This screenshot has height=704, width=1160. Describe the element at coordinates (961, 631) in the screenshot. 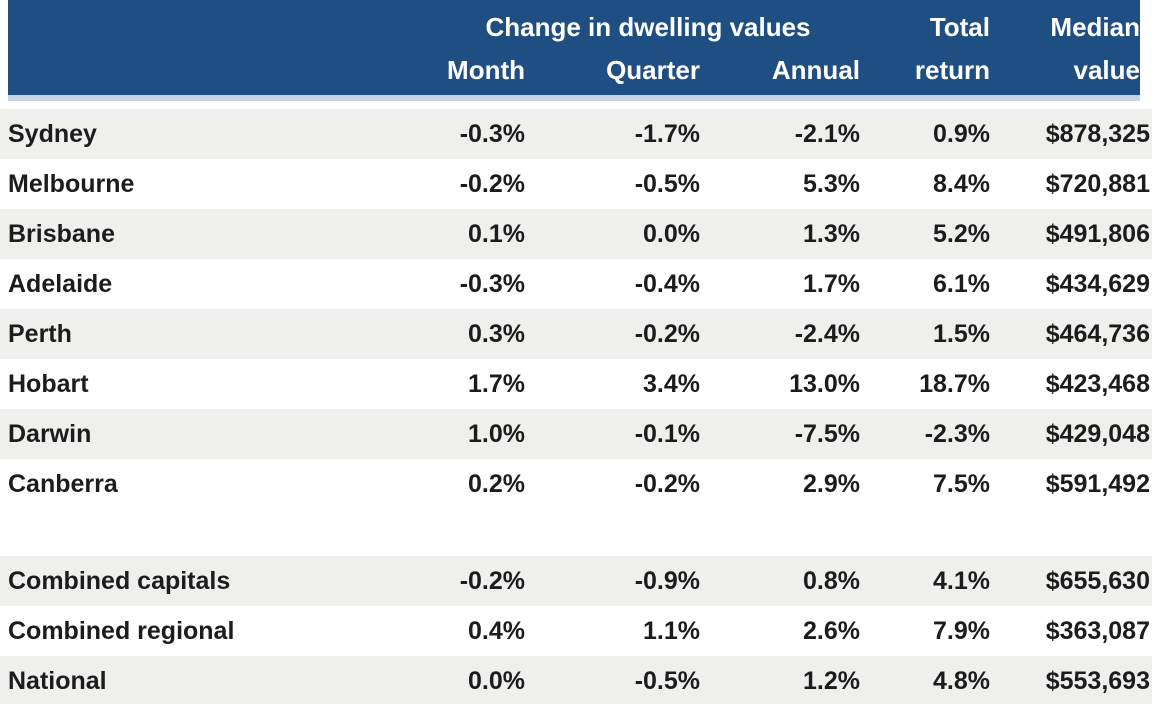

I see `cell-total-return: 7.9%` at that location.